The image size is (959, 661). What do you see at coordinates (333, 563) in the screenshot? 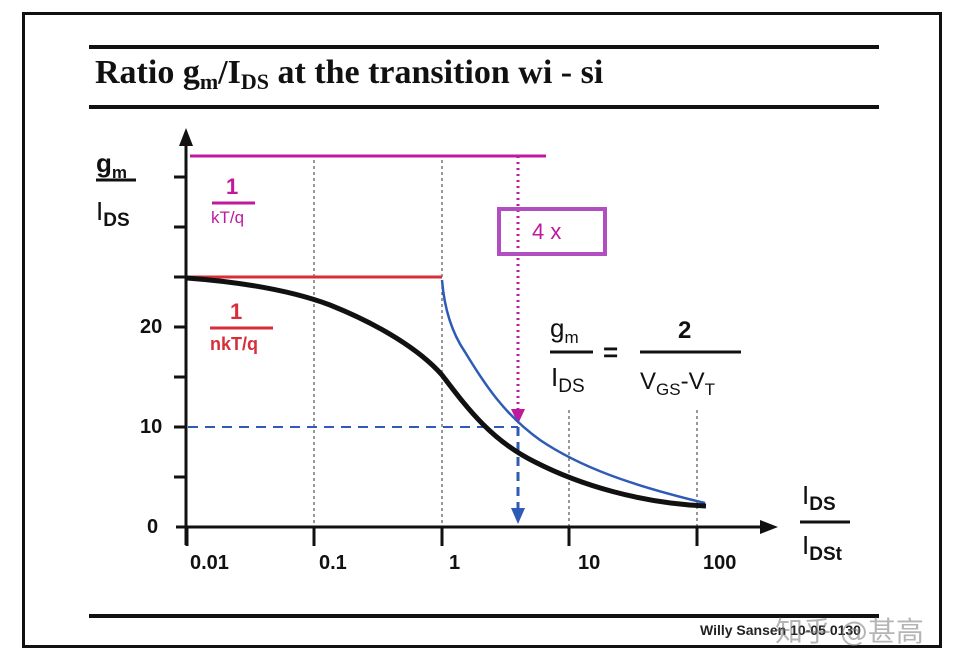
I see `x-tick-0.1: 0.1` at bounding box center [333, 563].